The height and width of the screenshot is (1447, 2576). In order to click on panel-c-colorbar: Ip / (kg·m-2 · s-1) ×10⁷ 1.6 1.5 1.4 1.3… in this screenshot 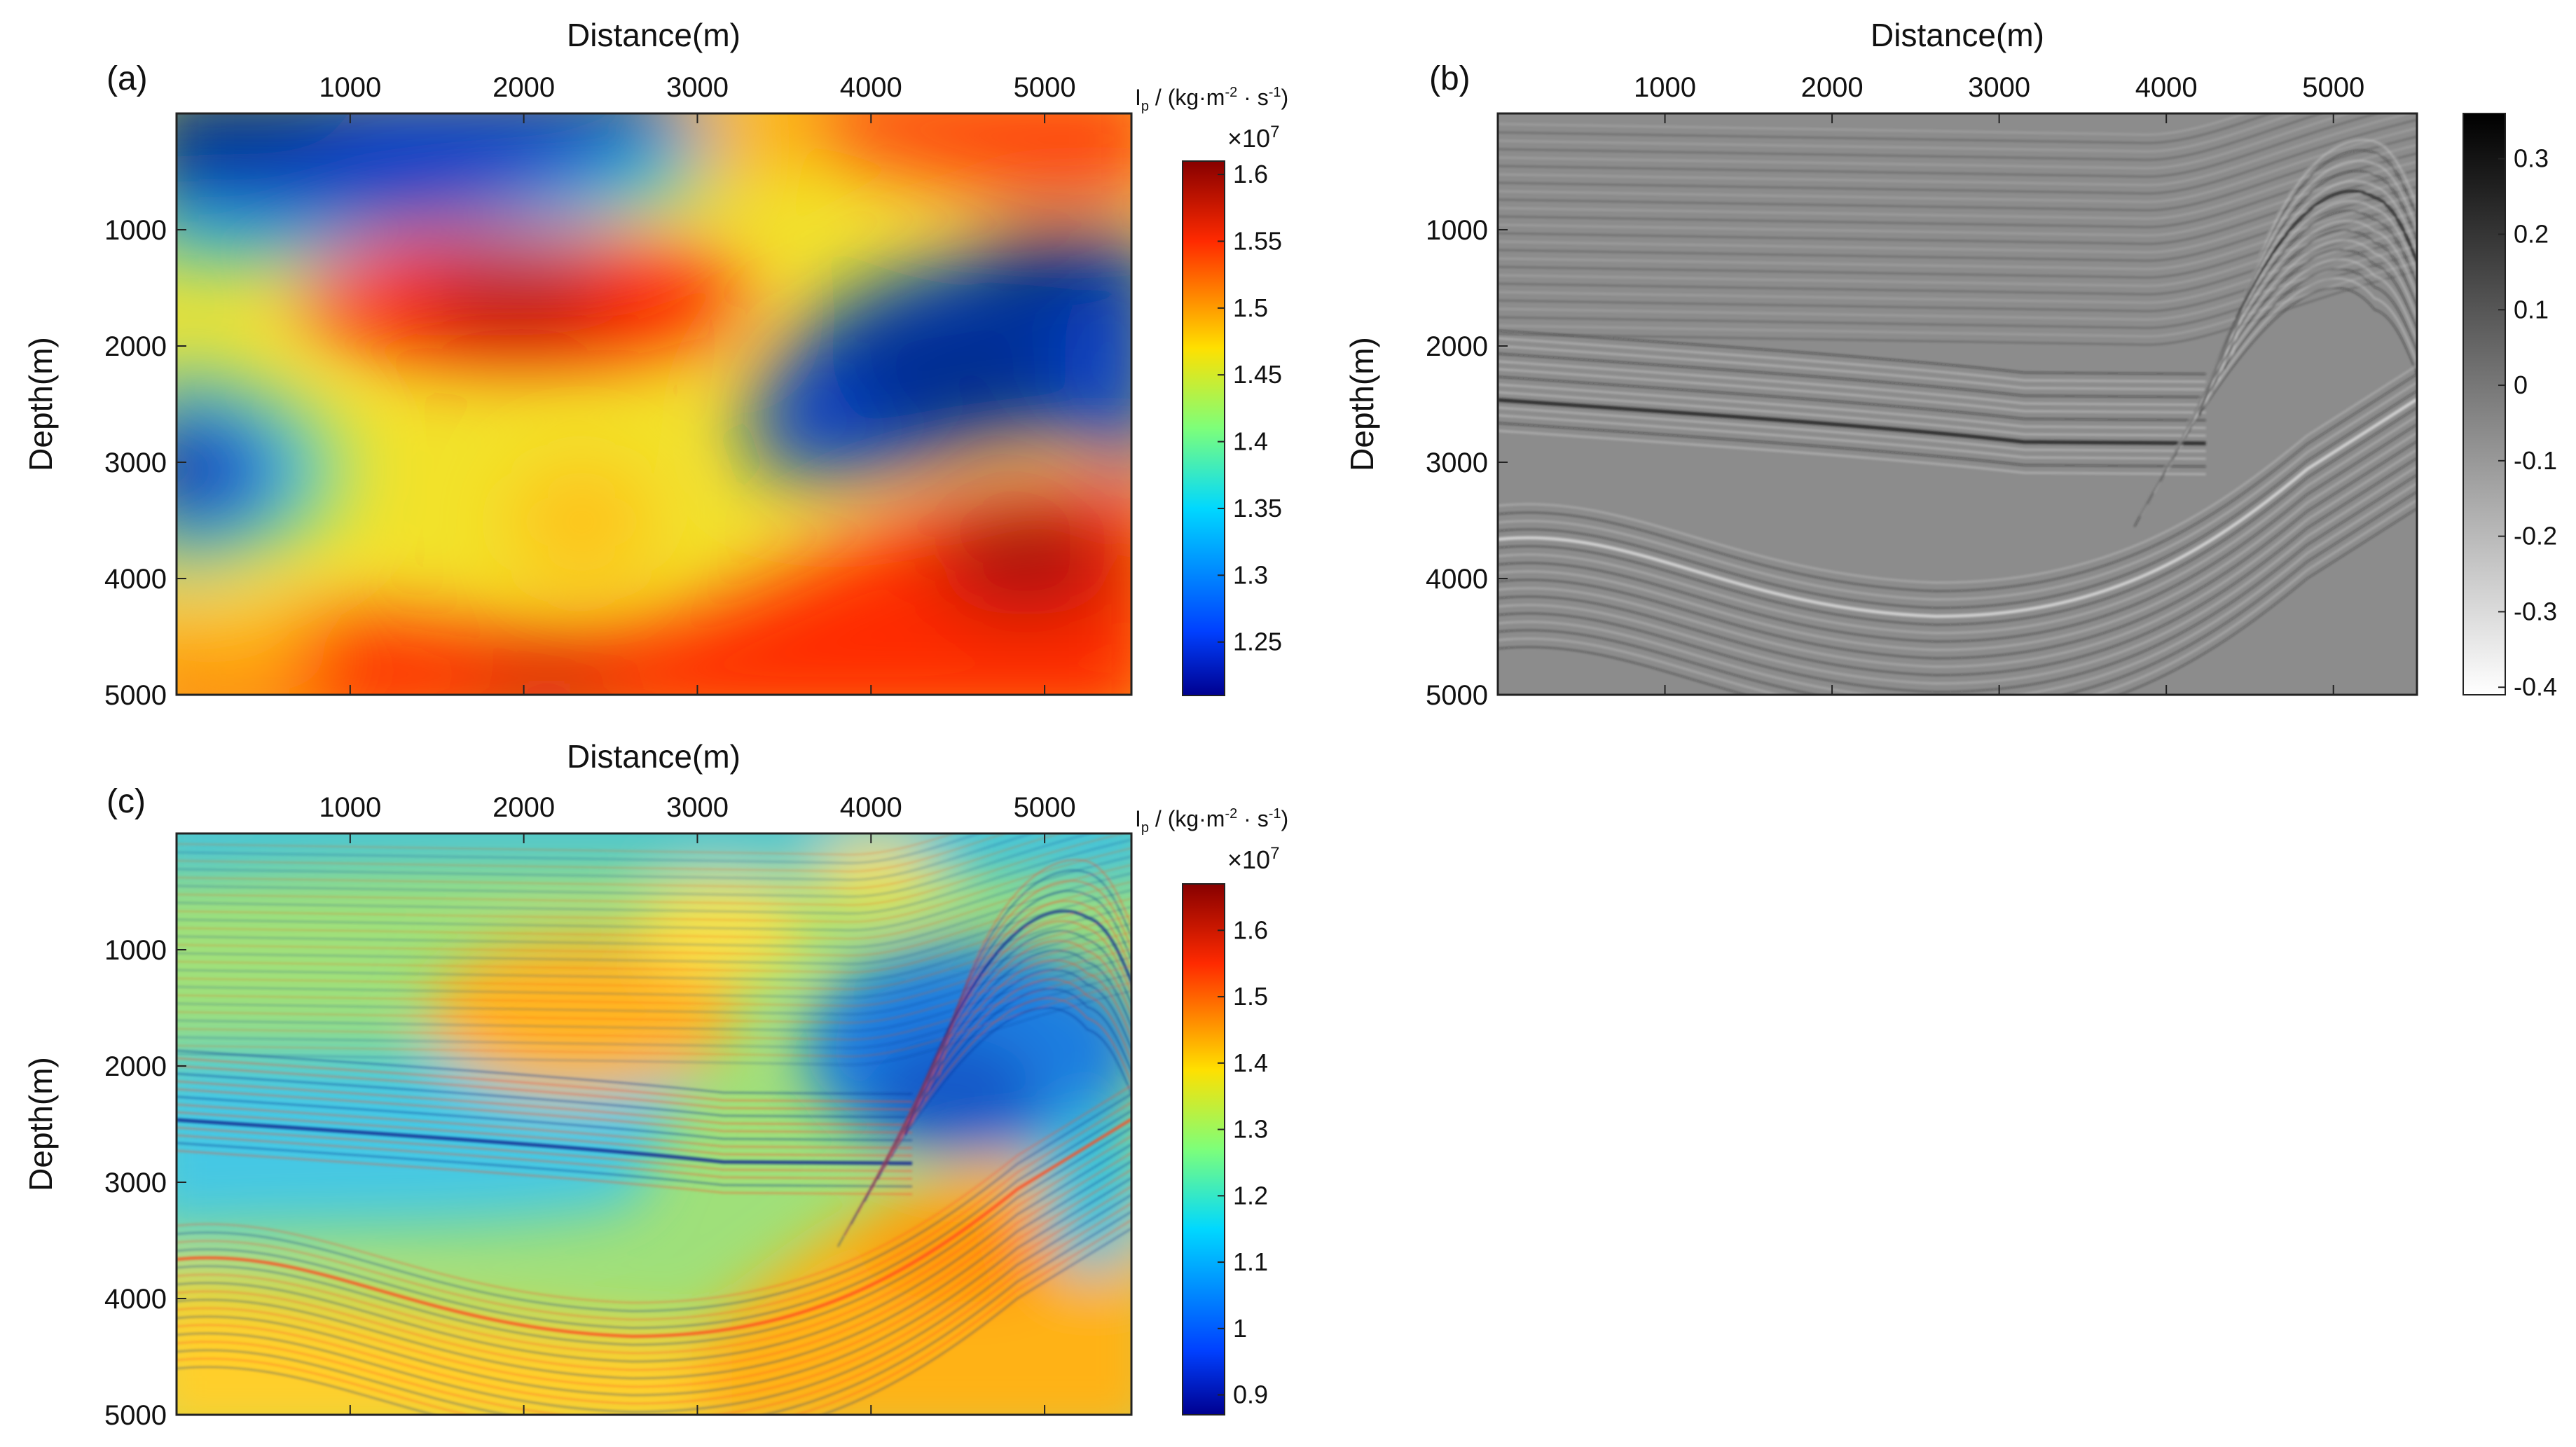, I will do `click(1211, 1110)`.